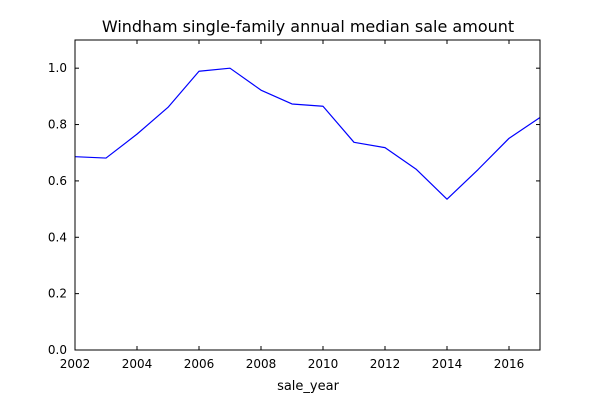 Image resolution: width=600 pixels, height=400 pixels. What do you see at coordinates (75, 364) in the screenshot?
I see `x-tick-label: 2002` at bounding box center [75, 364].